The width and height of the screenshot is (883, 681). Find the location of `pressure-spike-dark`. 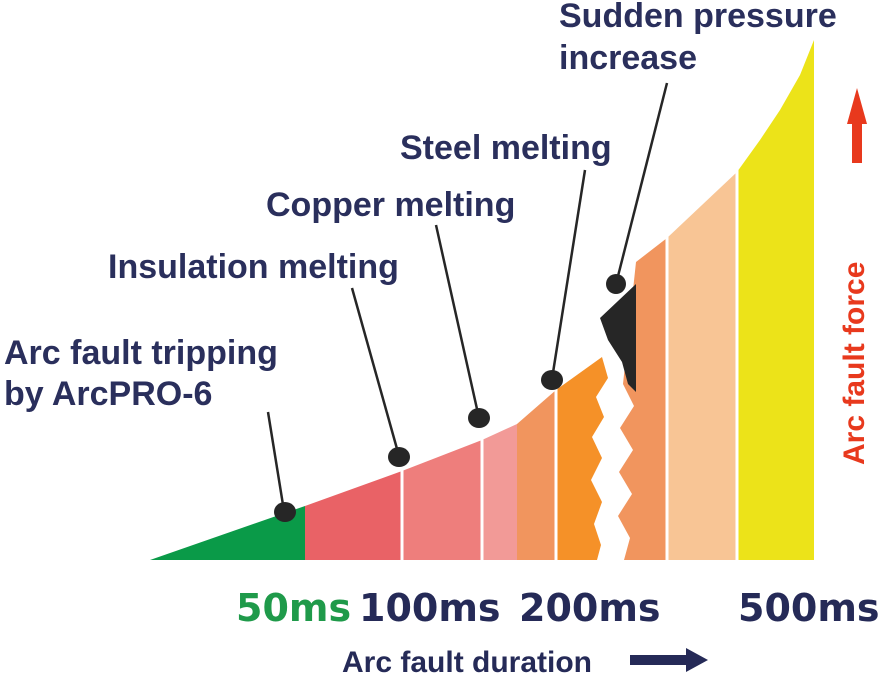

pressure-spike-dark is located at coordinates (618, 338).